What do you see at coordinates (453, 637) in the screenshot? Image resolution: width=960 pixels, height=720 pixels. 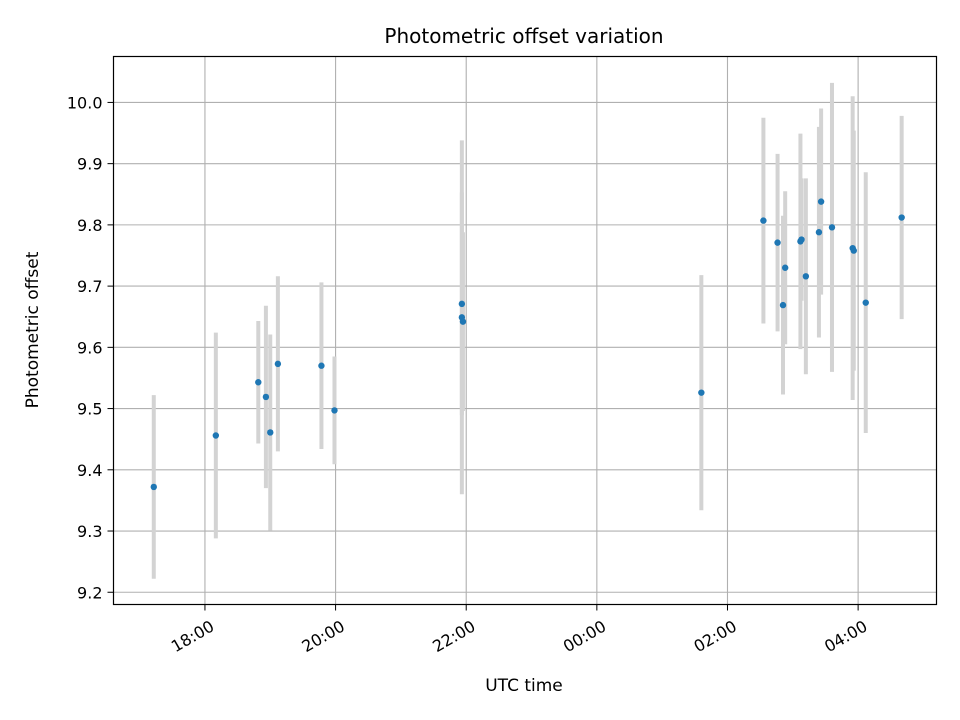 I see `x-tick-label: 22:00` at bounding box center [453, 637].